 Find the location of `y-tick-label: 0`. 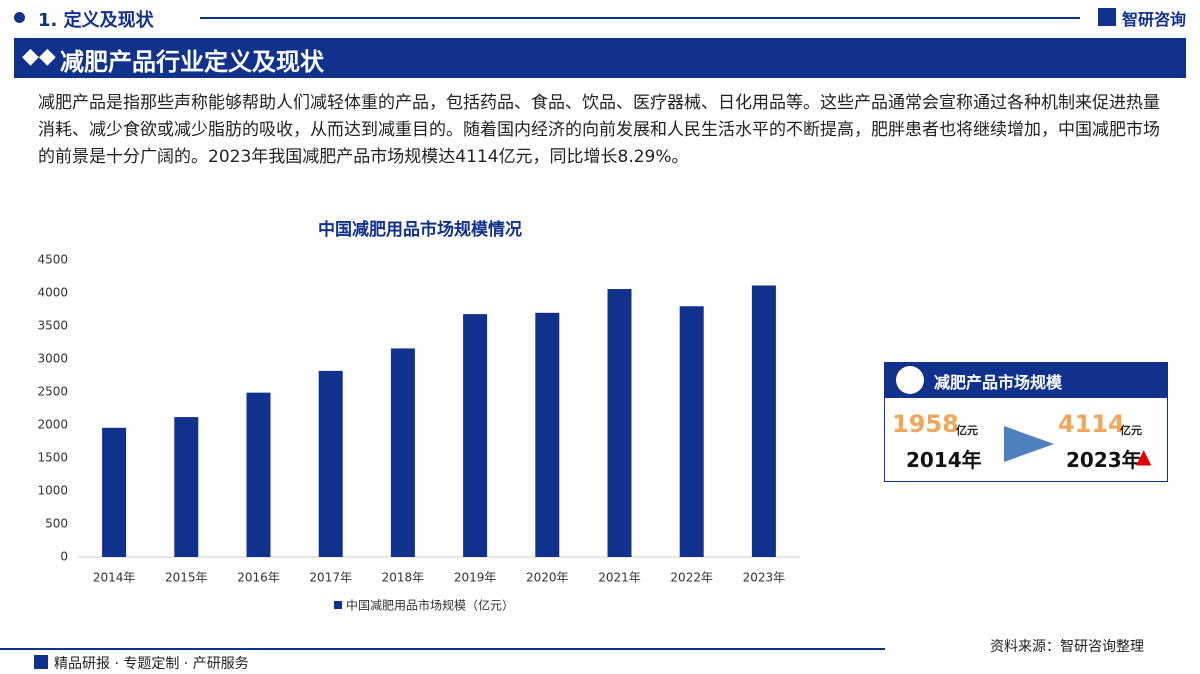

y-tick-label: 0 is located at coordinates (64, 557).